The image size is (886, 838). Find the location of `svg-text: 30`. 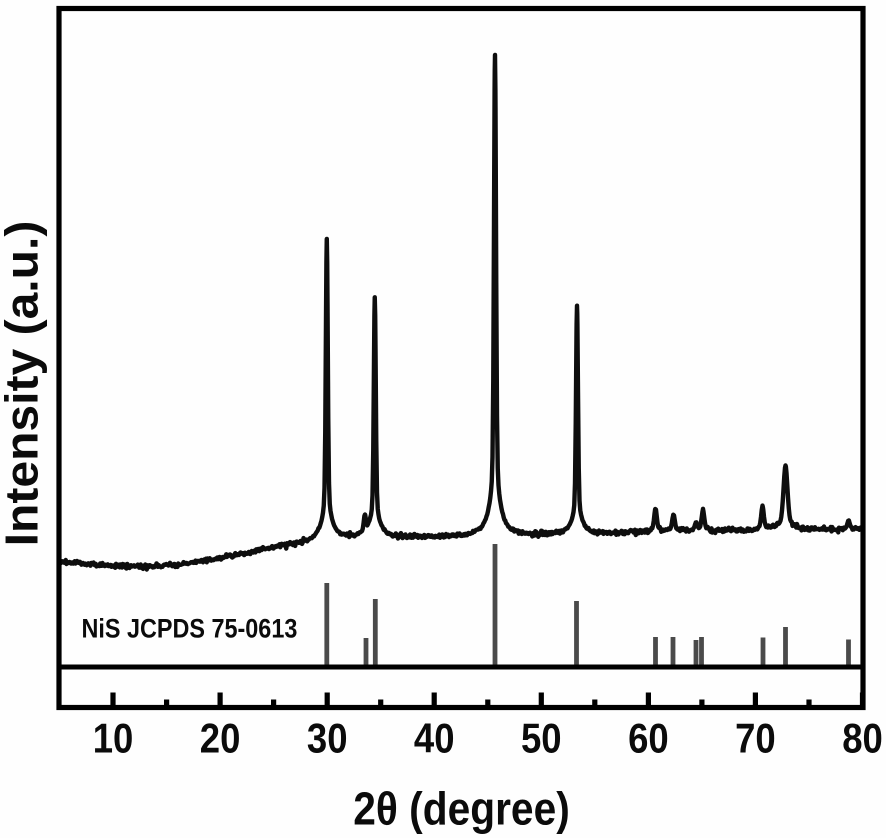

svg-text: 30 is located at coordinates (327, 739).